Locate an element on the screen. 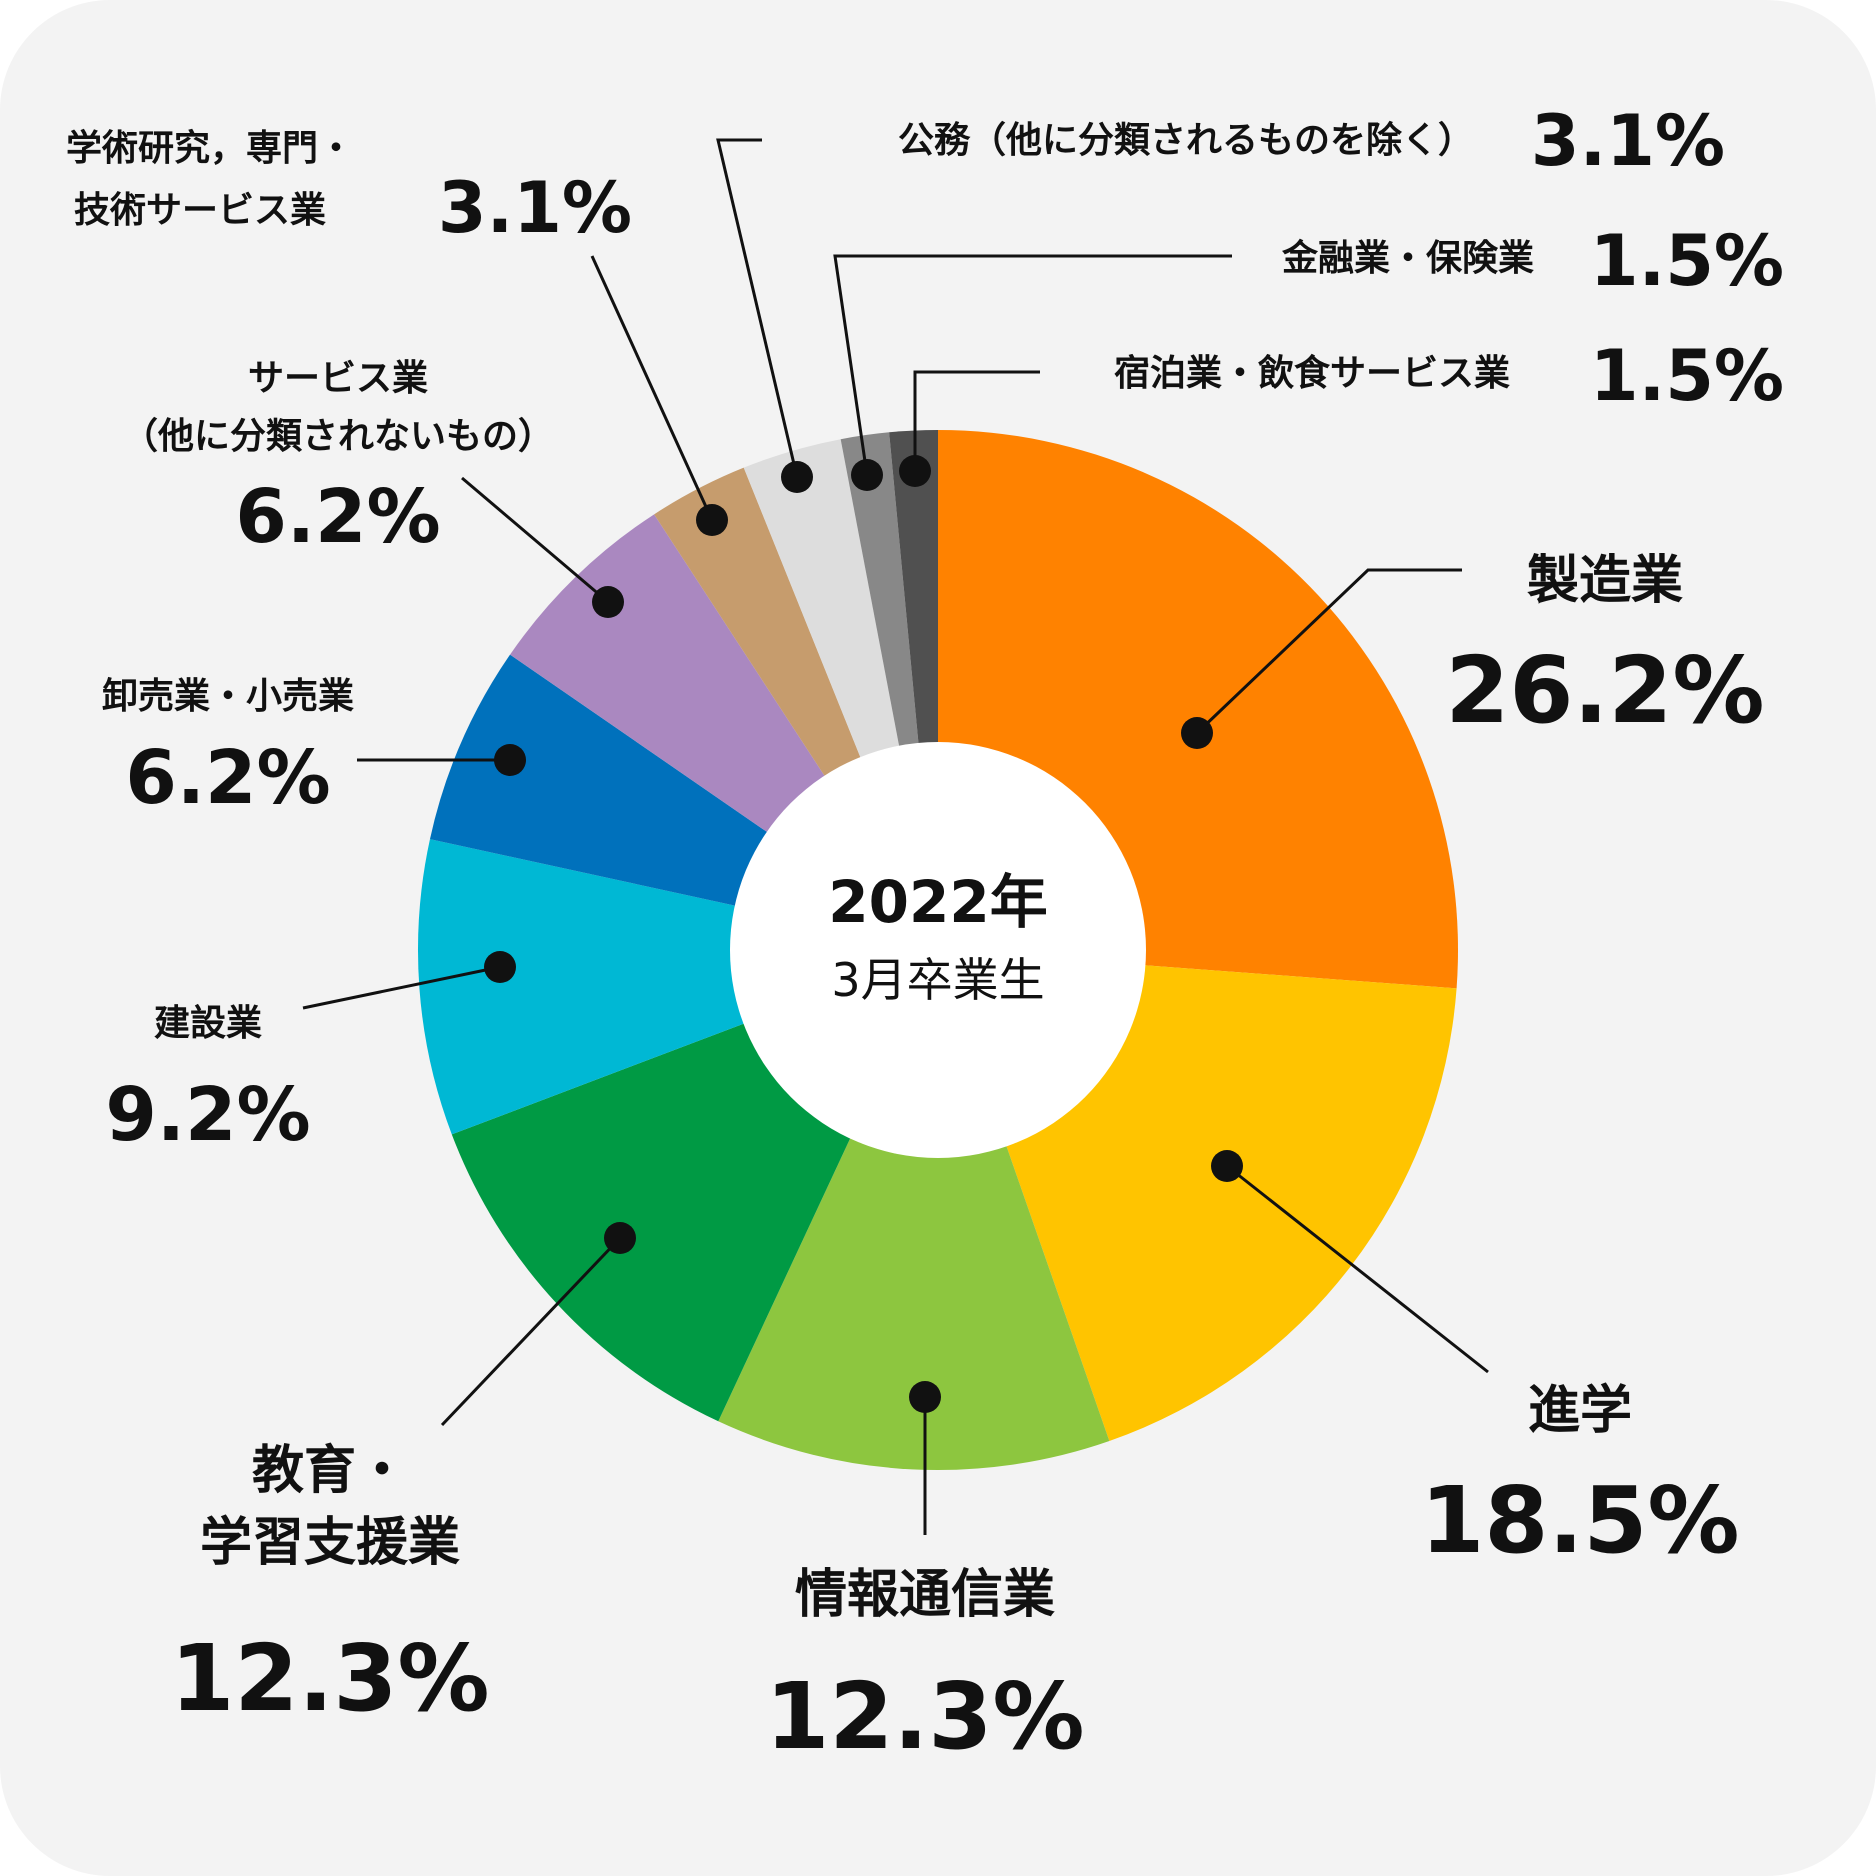 This screenshot has height=1876, width=1876. label-information: 情報通信業 is located at coordinates (925, 1595).